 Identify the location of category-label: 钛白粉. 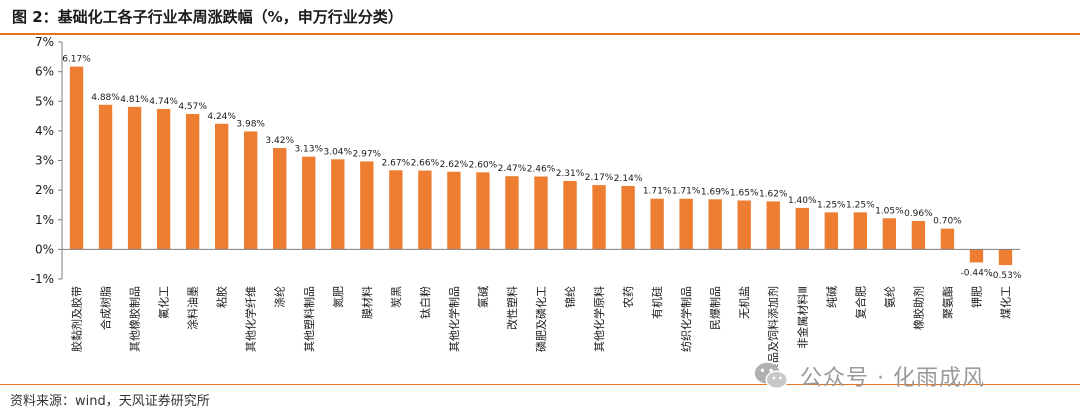
(425, 302).